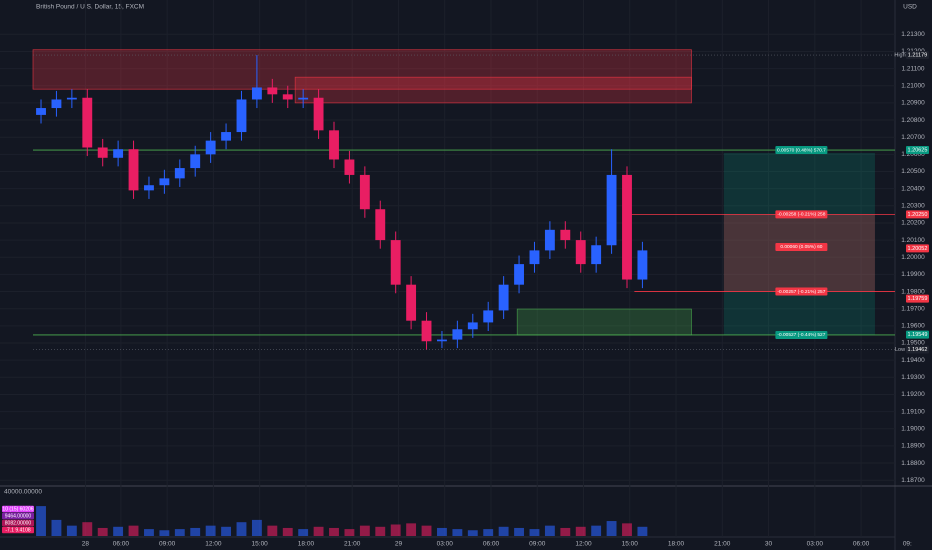 This screenshot has height=550, width=932. What do you see at coordinates (604, 322) in the screenshot?
I see `zone` at bounding box center [604, 322].